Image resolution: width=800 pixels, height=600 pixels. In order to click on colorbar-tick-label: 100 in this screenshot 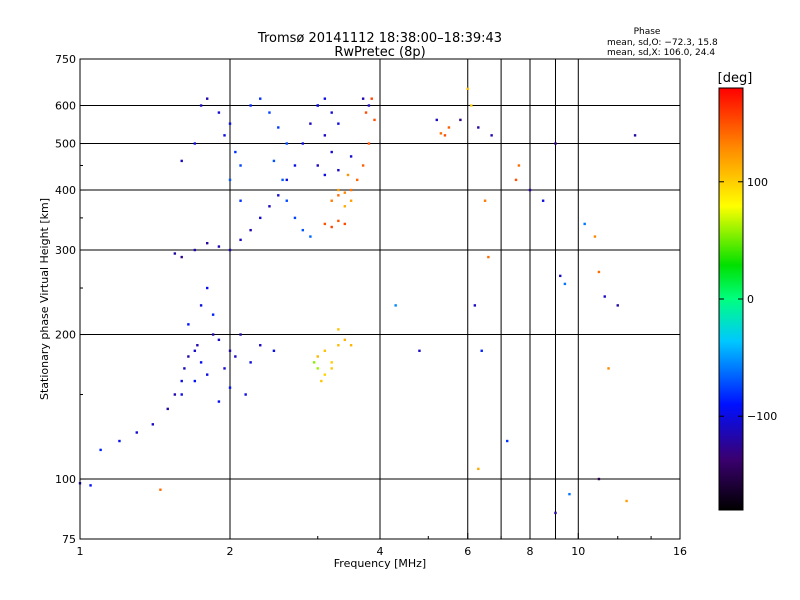, I will do `click(757, 182)`.